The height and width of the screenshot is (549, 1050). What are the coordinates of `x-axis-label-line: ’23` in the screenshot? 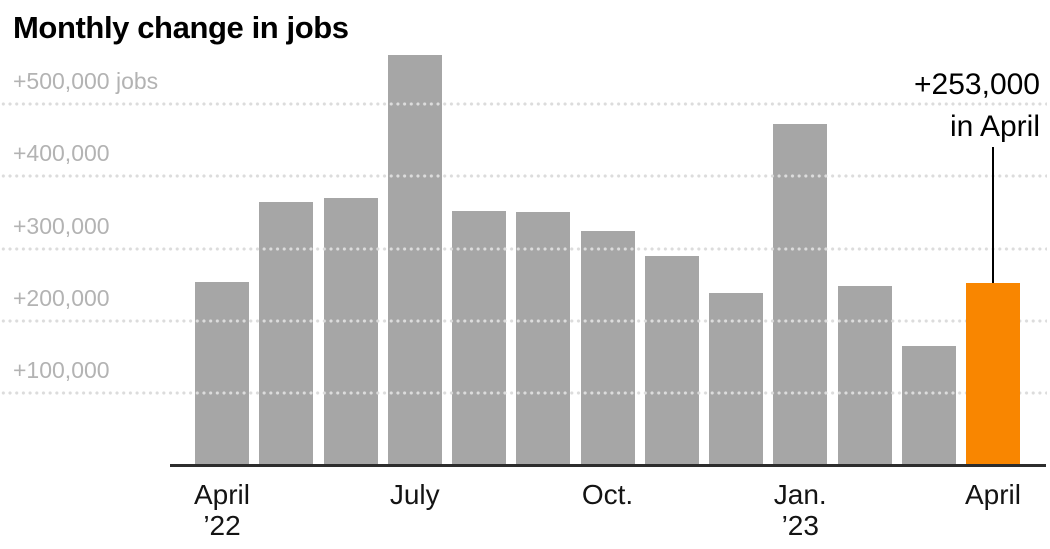 It's located at (800, 525).